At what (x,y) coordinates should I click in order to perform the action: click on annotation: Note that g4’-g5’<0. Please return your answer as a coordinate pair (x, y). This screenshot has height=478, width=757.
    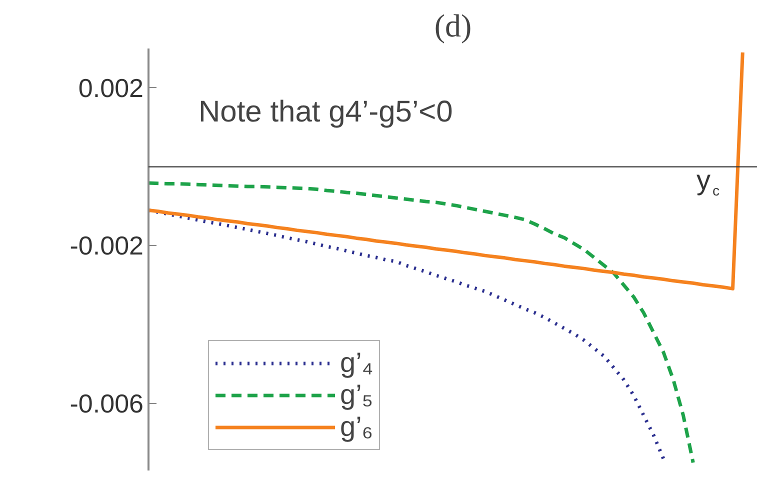
    Looking at the image, I should click on (325, 112).